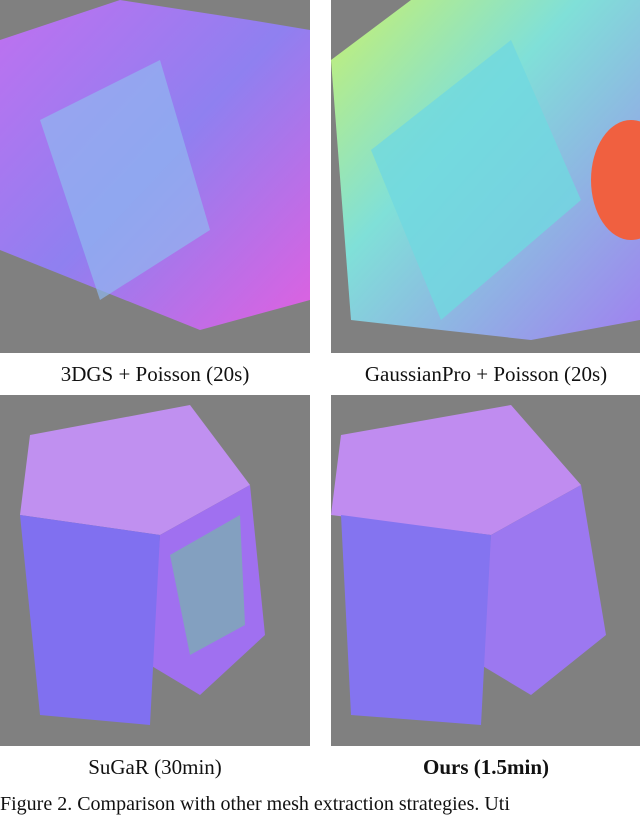  I want to click on panel-label: 3DGS + Poisson (20s), so click(155, 374).